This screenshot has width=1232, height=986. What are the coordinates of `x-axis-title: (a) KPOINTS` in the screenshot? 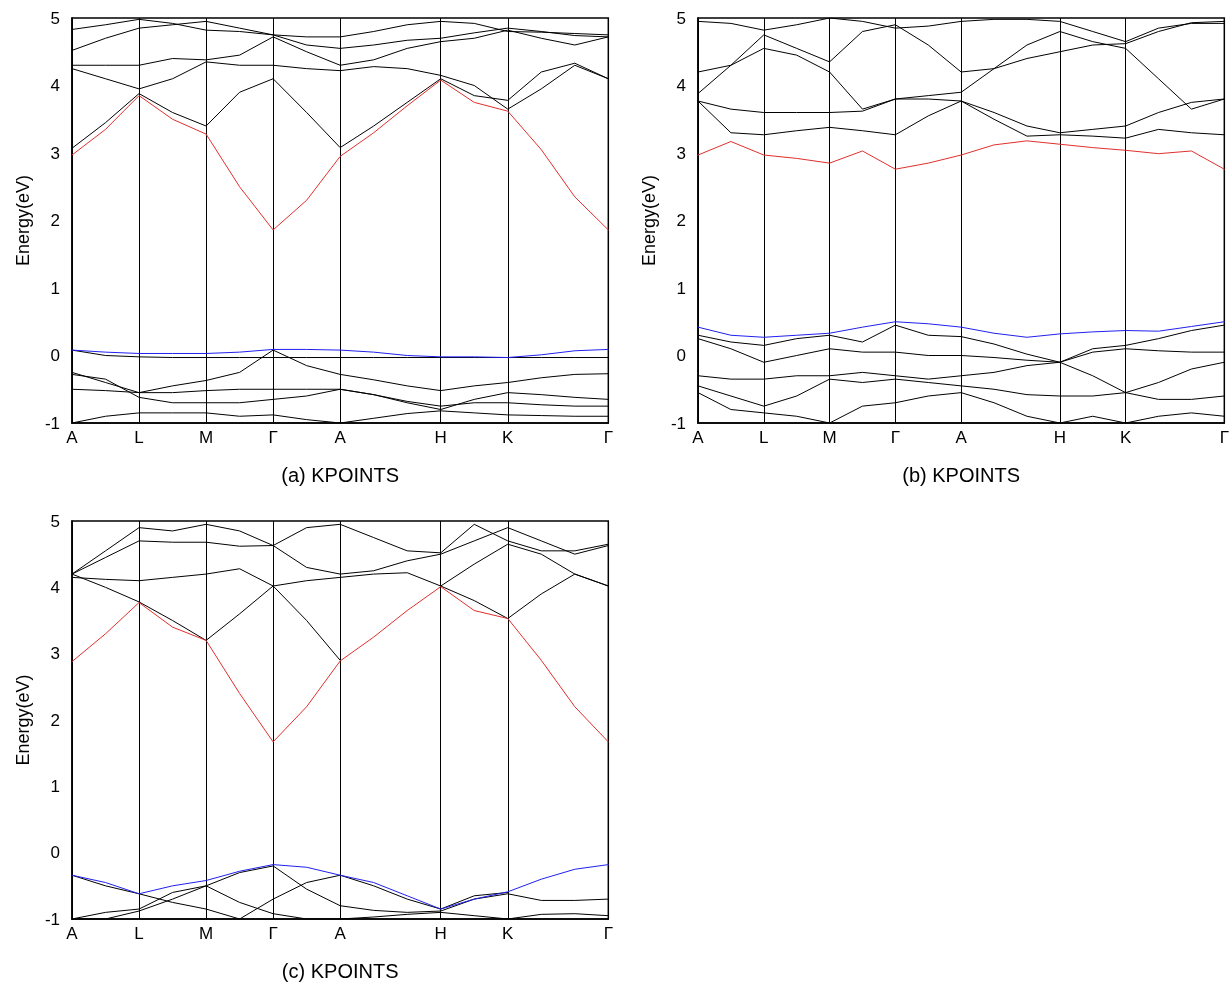 It's located at (340, 475).